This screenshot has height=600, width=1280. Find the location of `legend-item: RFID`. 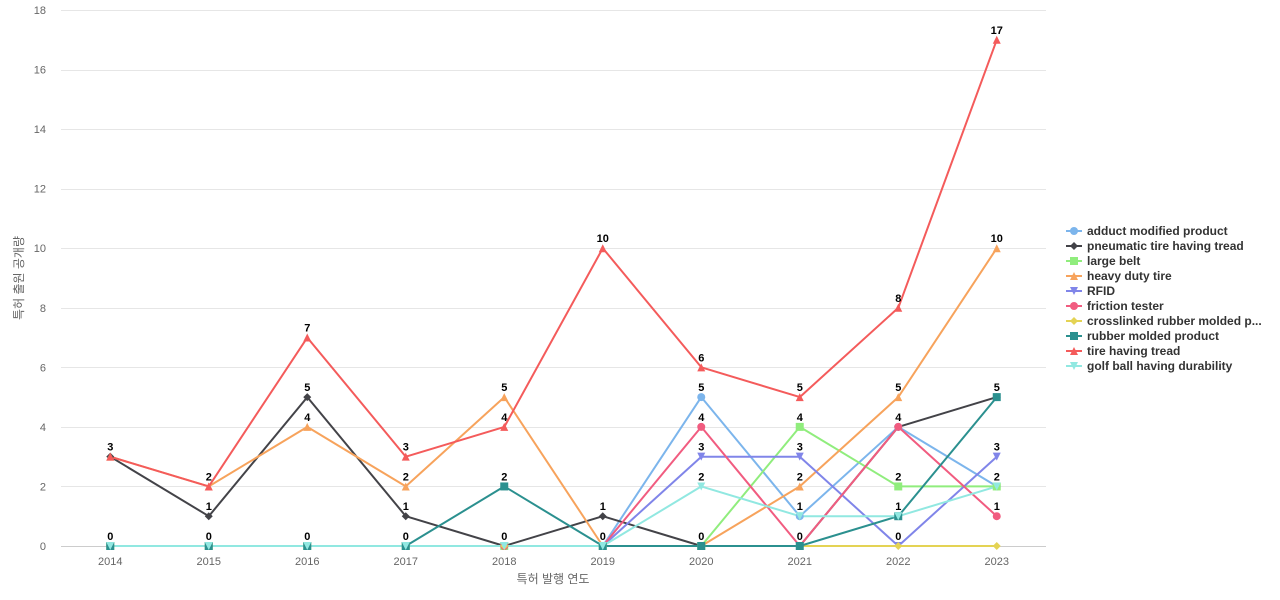

legend-item: RFID is located at coordinates (1090, 291).